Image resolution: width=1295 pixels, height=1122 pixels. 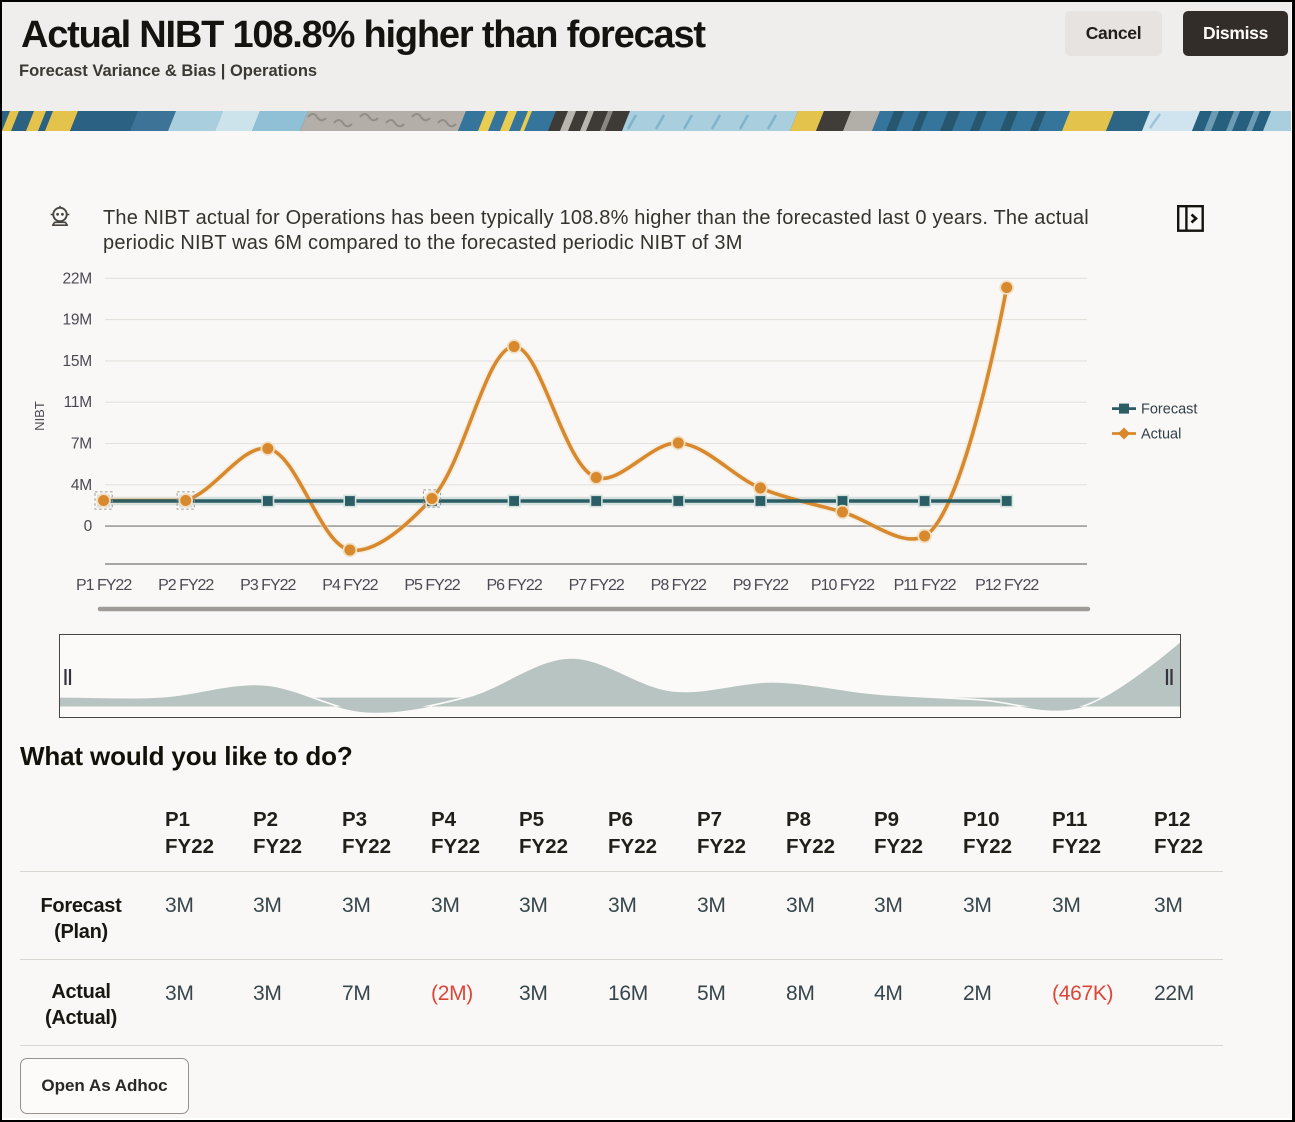 I want to click on svg-text: P7 FY22, so click(x=597, y=585).